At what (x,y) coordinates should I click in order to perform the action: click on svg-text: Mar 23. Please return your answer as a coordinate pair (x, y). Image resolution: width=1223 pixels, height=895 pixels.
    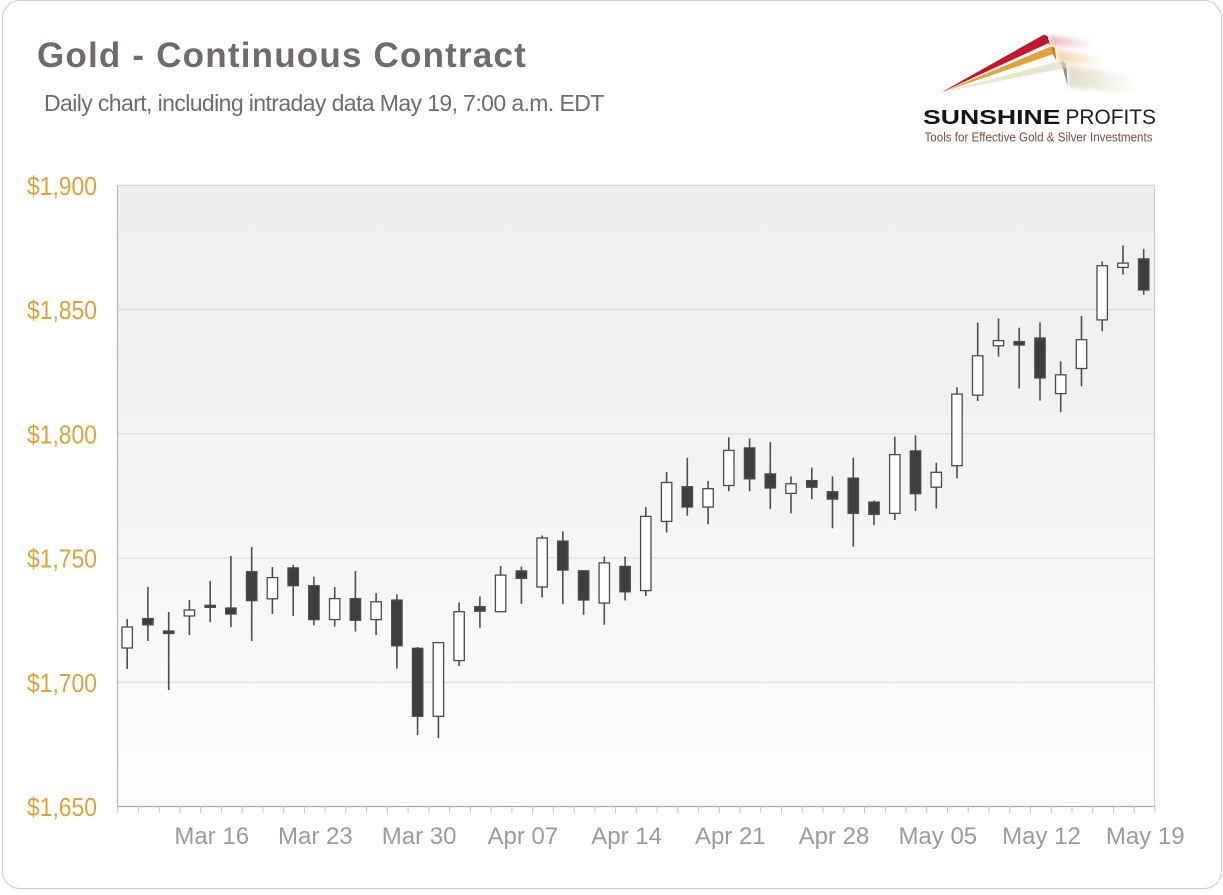
    Looking at the image, I should click on (315, 836).